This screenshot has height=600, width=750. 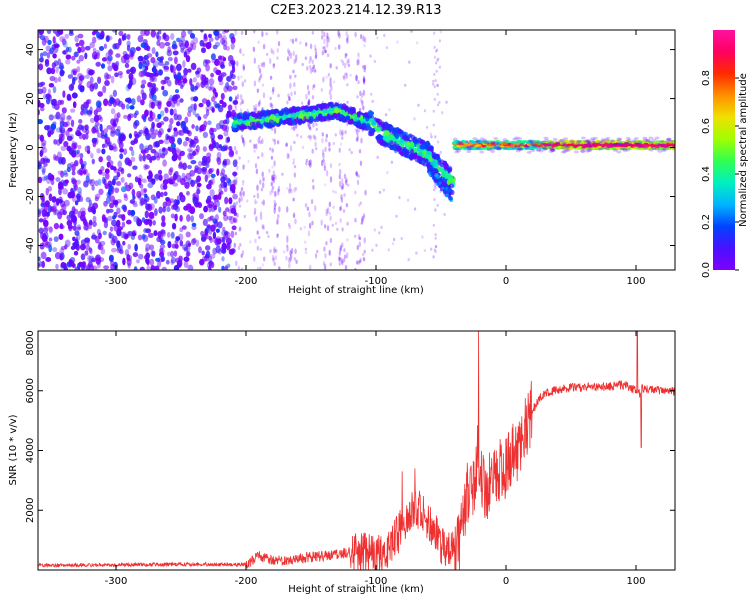 I want to click on x-tick-label: 0, so click(x=506, y=281).